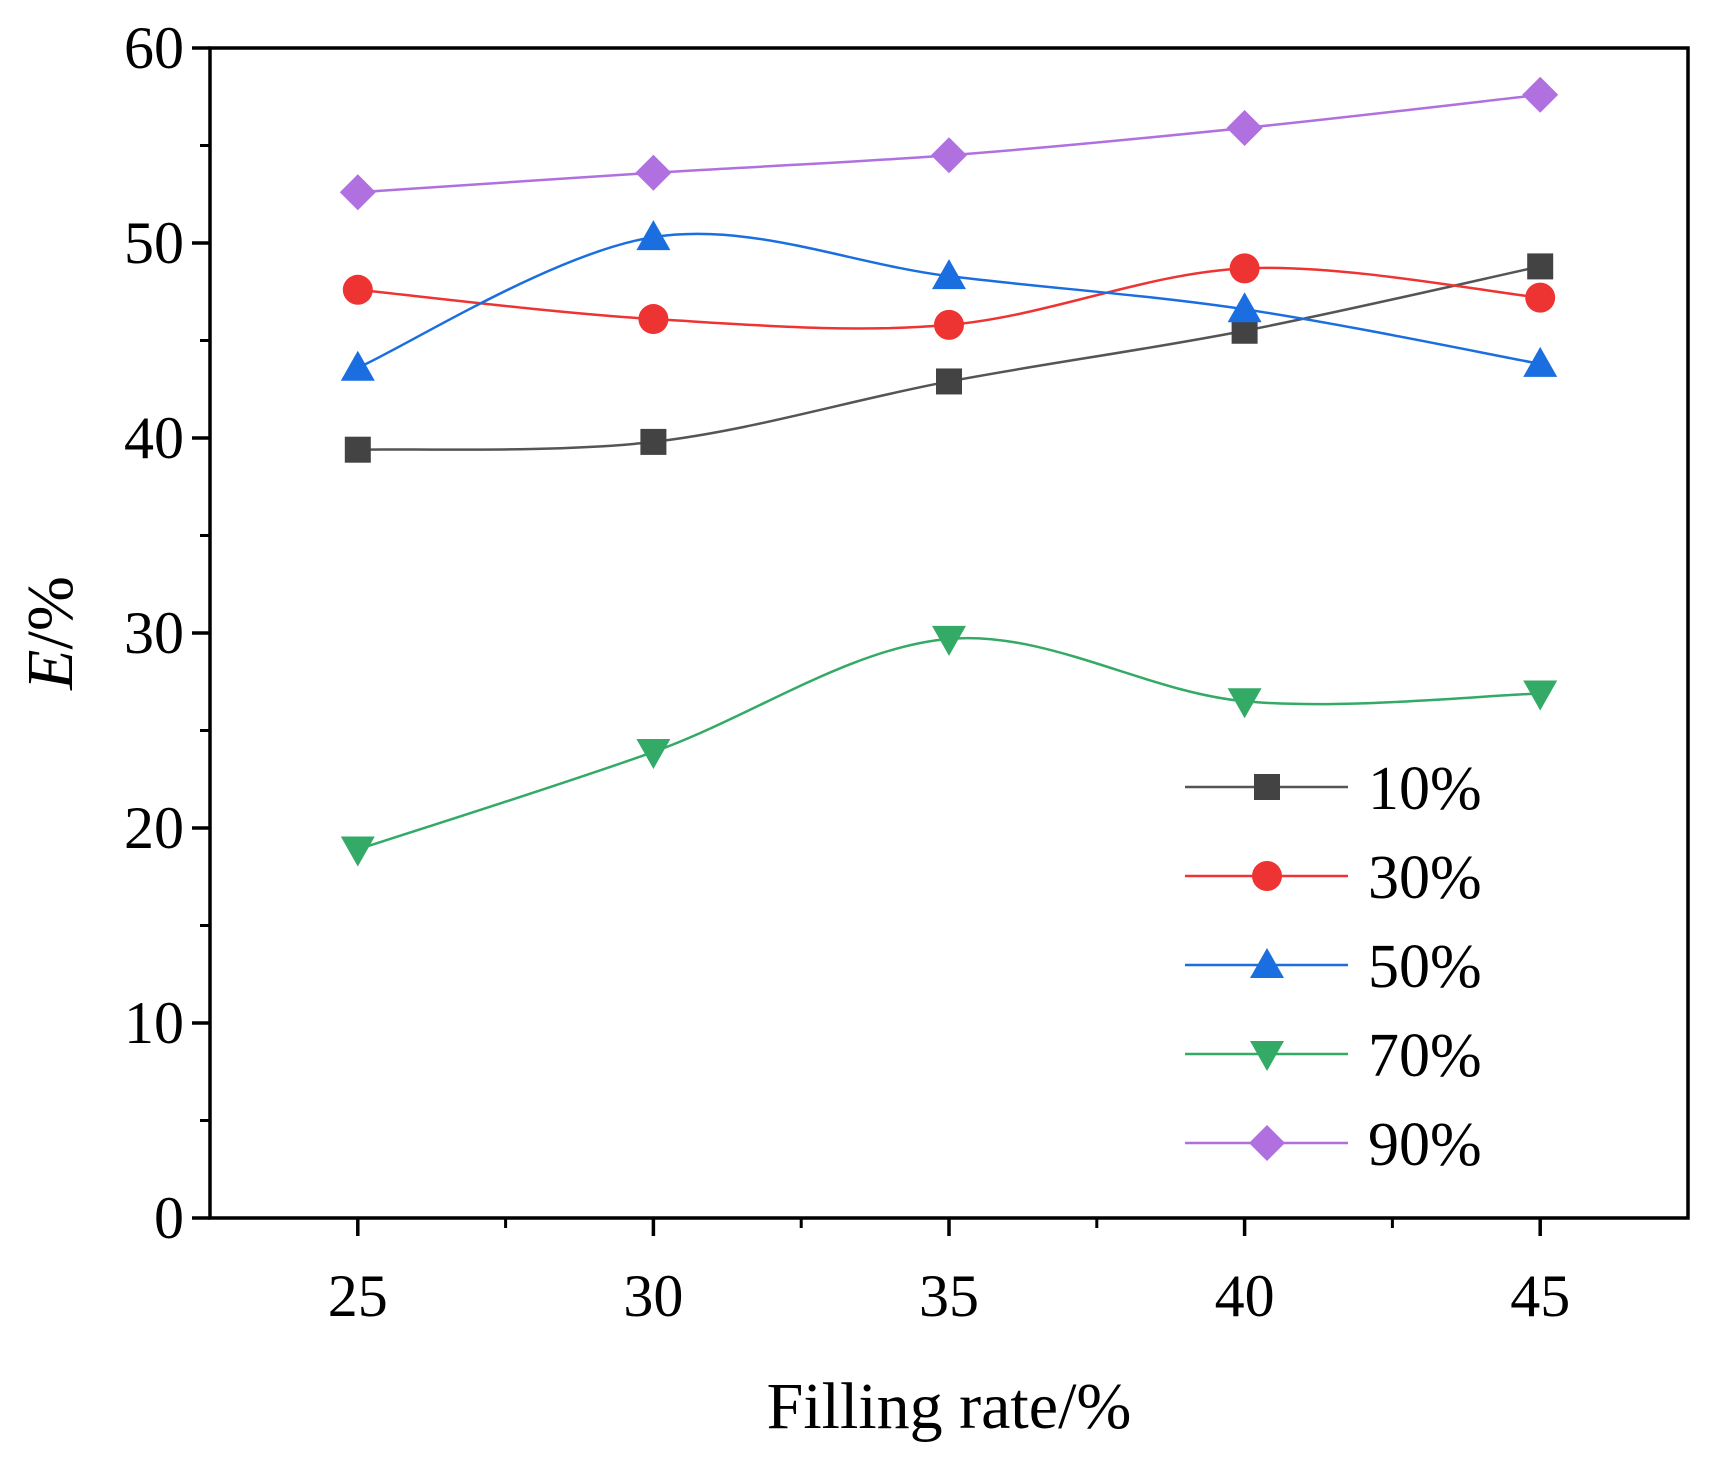  I want to click on y-tick-label: 20, so click(154, 828).